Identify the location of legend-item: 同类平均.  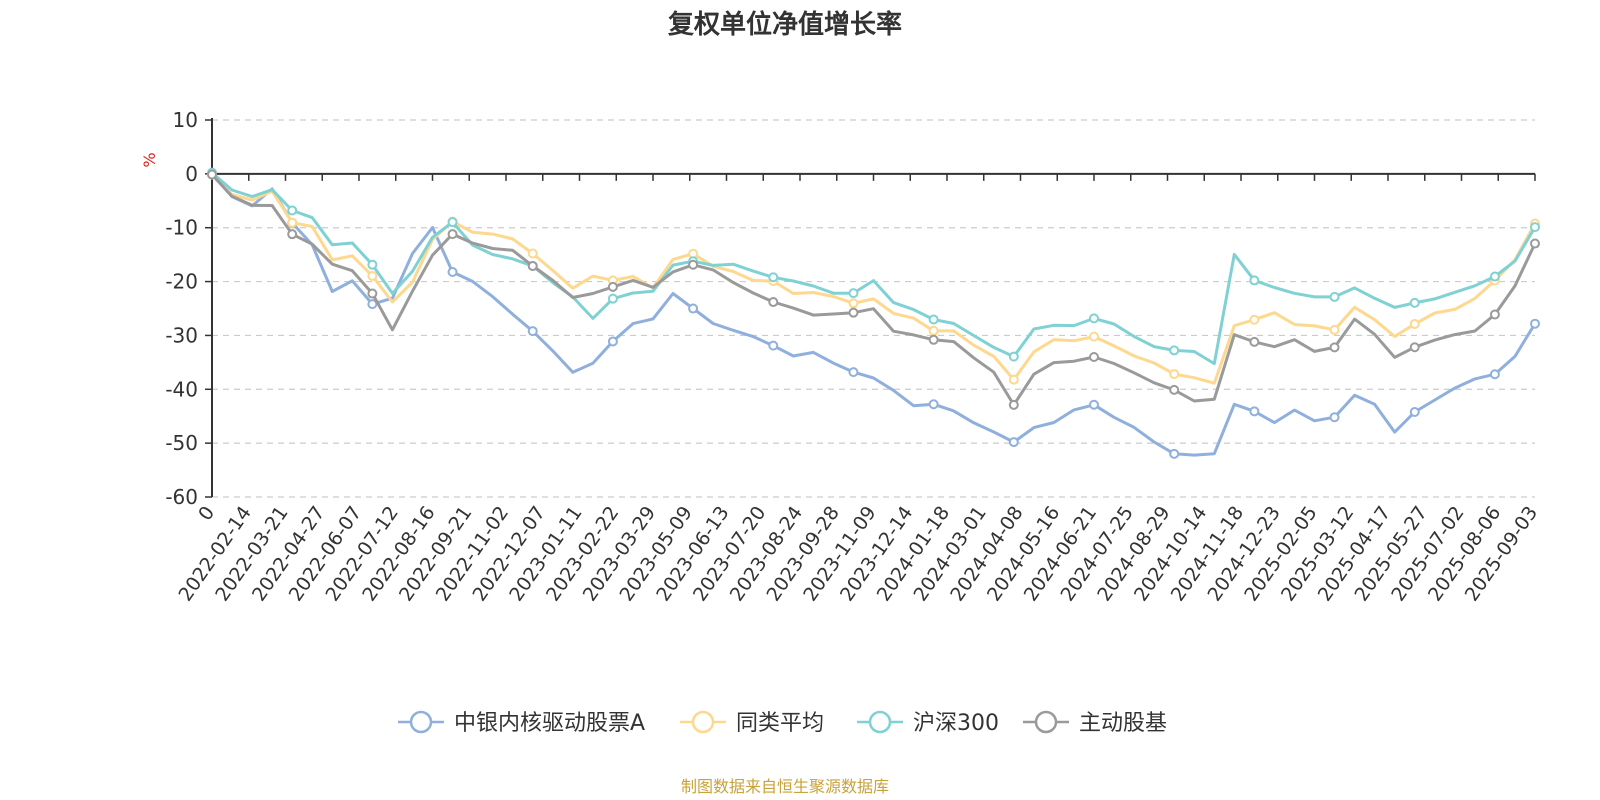
(752, 723).